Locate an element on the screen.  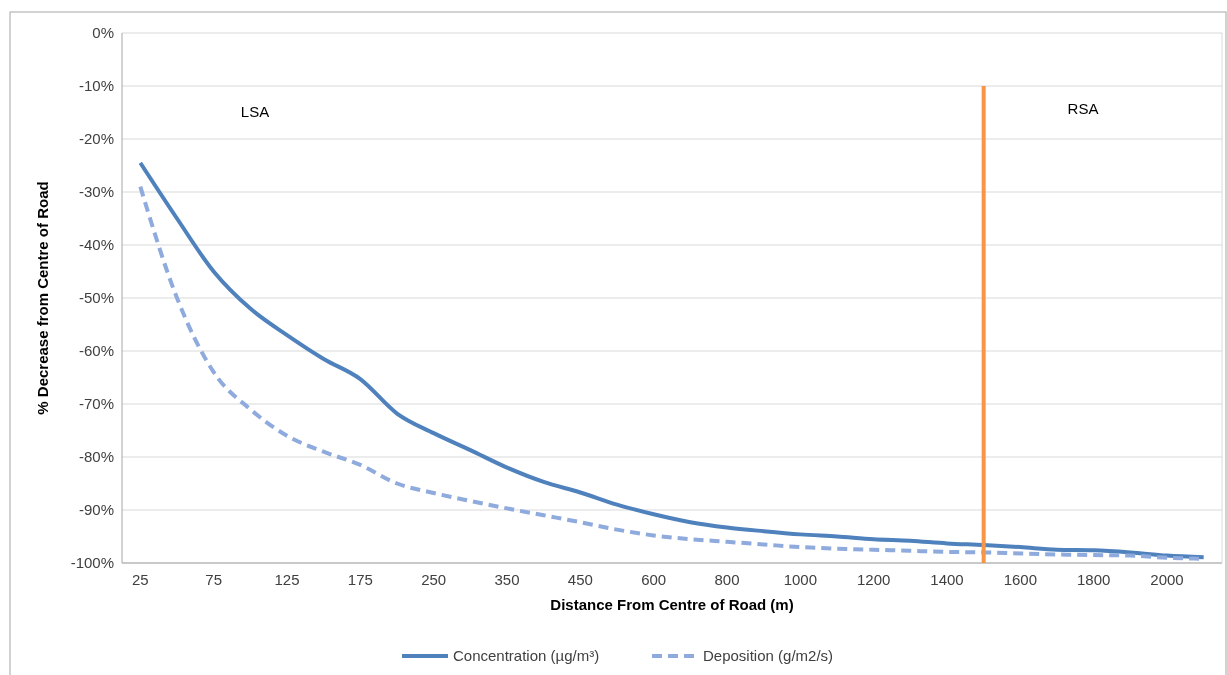
y-tick-label: -70% is located at coordinates (96, 404).